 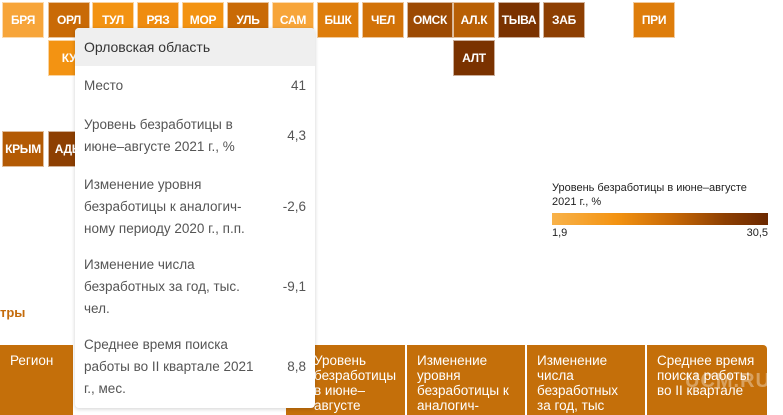 What do you see at coordinates (296, 135) in the screenshot?
I see `tooltip-value: 4,3` at bounding box center [296, 135].